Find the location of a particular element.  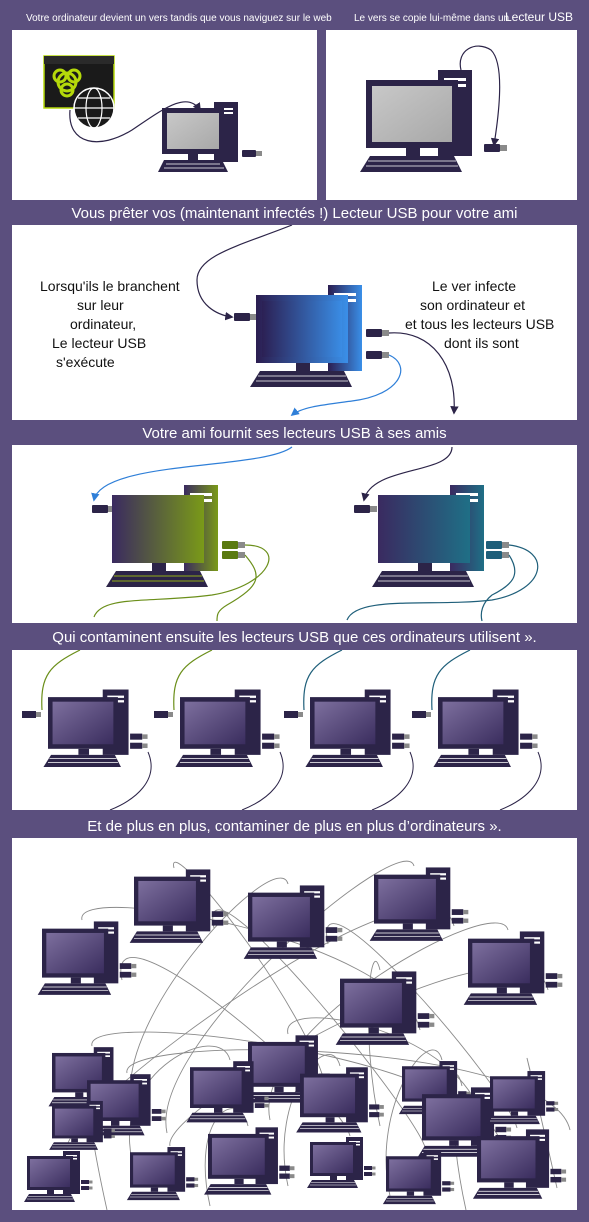

lend-arrow is located at coordinates (244, 273).